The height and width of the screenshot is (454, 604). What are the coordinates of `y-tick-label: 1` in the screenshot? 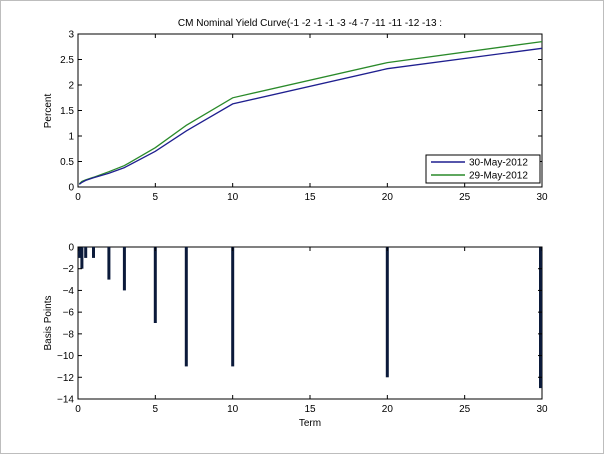 It's located at (71, 137).